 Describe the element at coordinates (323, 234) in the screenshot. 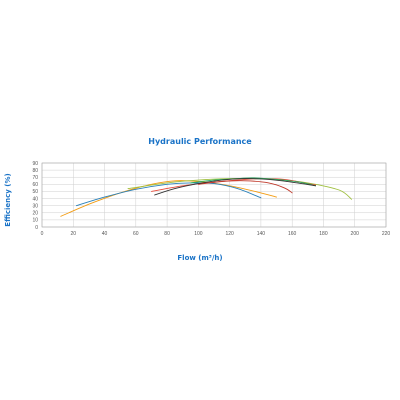

I see `x-tick-label: 180` at that location.